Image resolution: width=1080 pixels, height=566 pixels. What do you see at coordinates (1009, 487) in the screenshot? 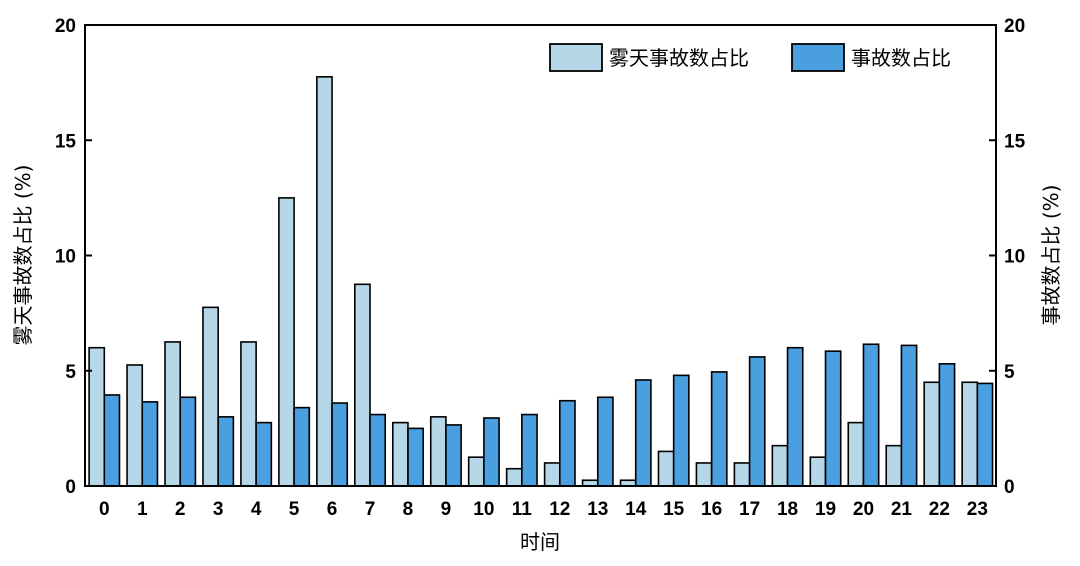
I see `y-tick-label-right-0: 0` at bounding box center [1009, 487].